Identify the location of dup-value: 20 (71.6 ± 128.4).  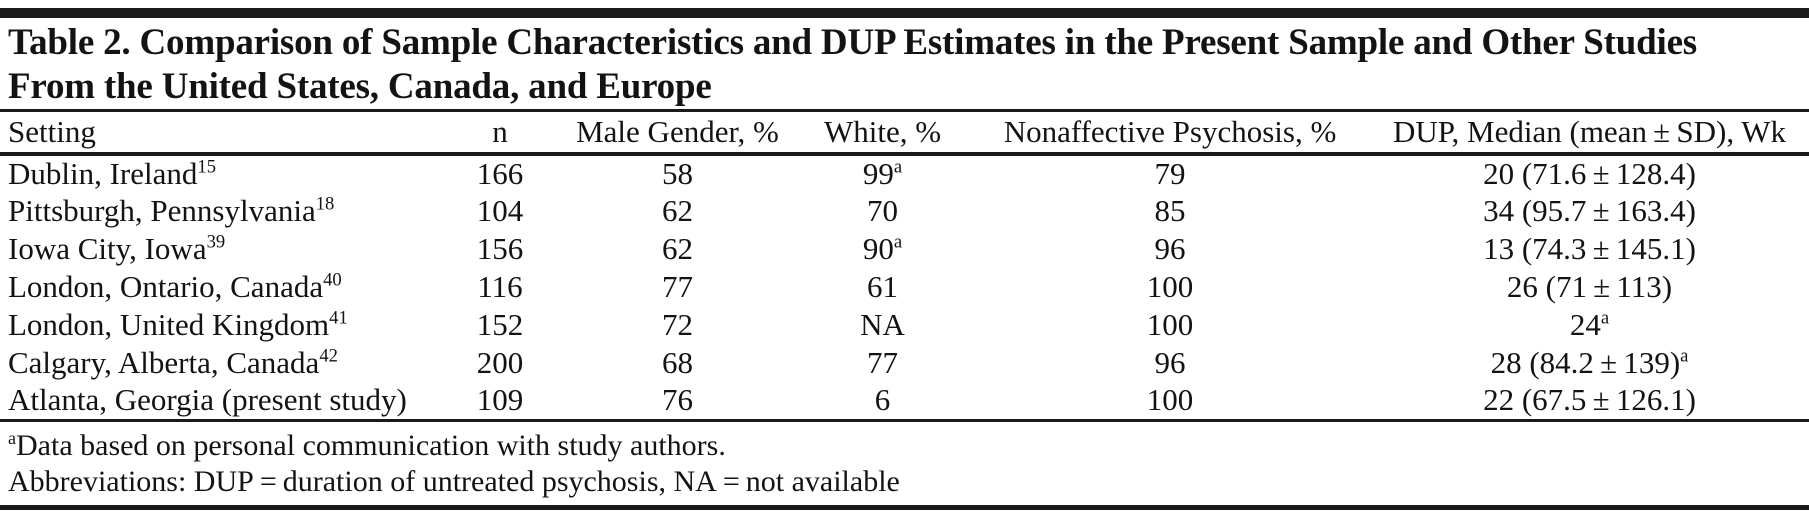
(1589, 173).